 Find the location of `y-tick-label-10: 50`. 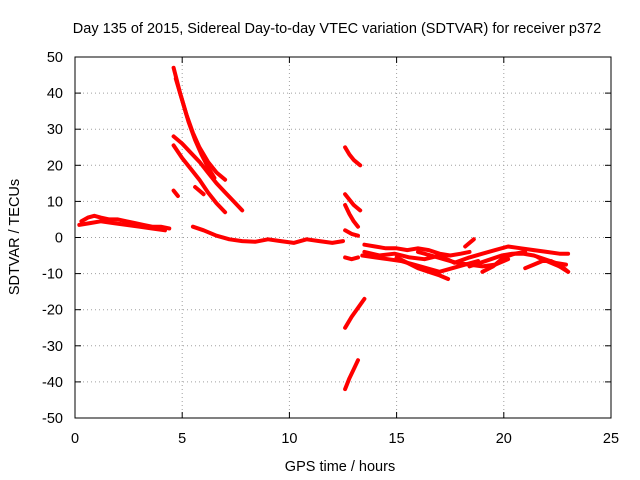

y-tick-label-10: 50 is located at coordinates (55, 58).